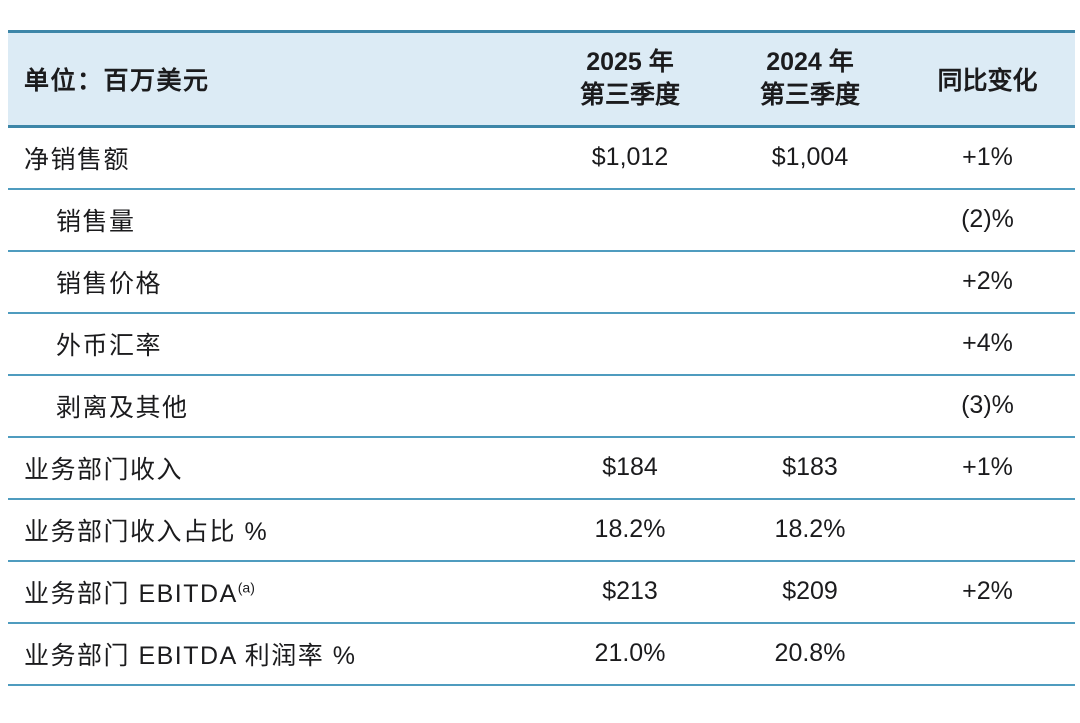 Image resolution: width=1080 pixels, height=723 pixels. I want to click on value-q3-2024: $183, so click(810, 467).